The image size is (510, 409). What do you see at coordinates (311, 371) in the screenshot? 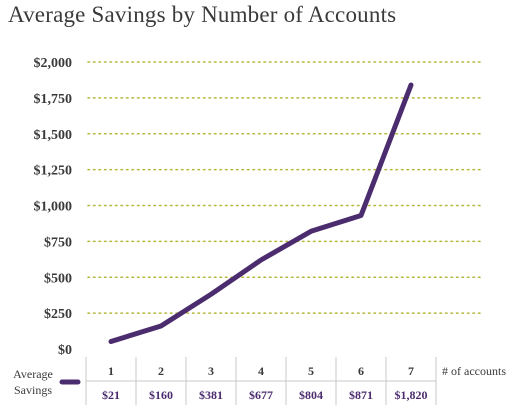
I see `x-category-label: 5` at bounding box center [311, 371].